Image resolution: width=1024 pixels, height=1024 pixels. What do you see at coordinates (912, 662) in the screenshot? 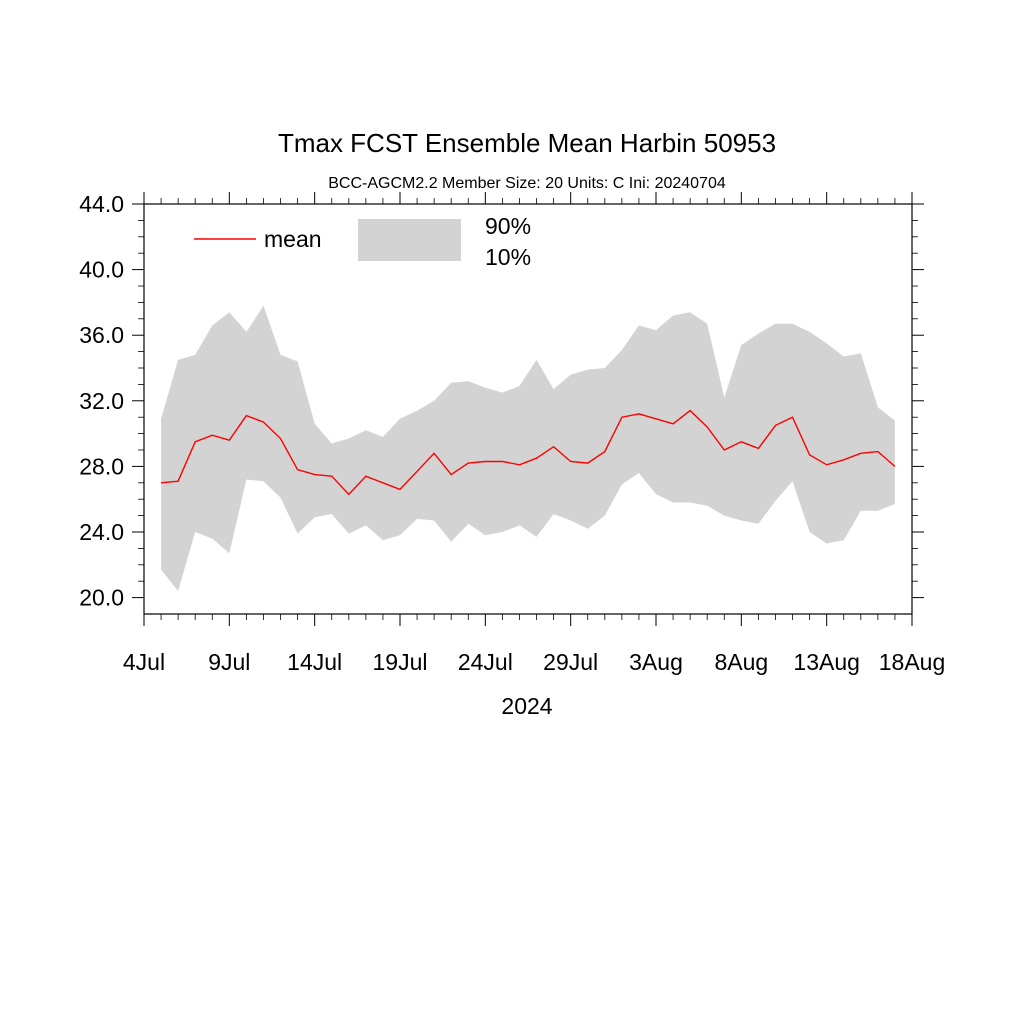
I see `x-tick-label: 18Aug` at bounding box center [912, 662].